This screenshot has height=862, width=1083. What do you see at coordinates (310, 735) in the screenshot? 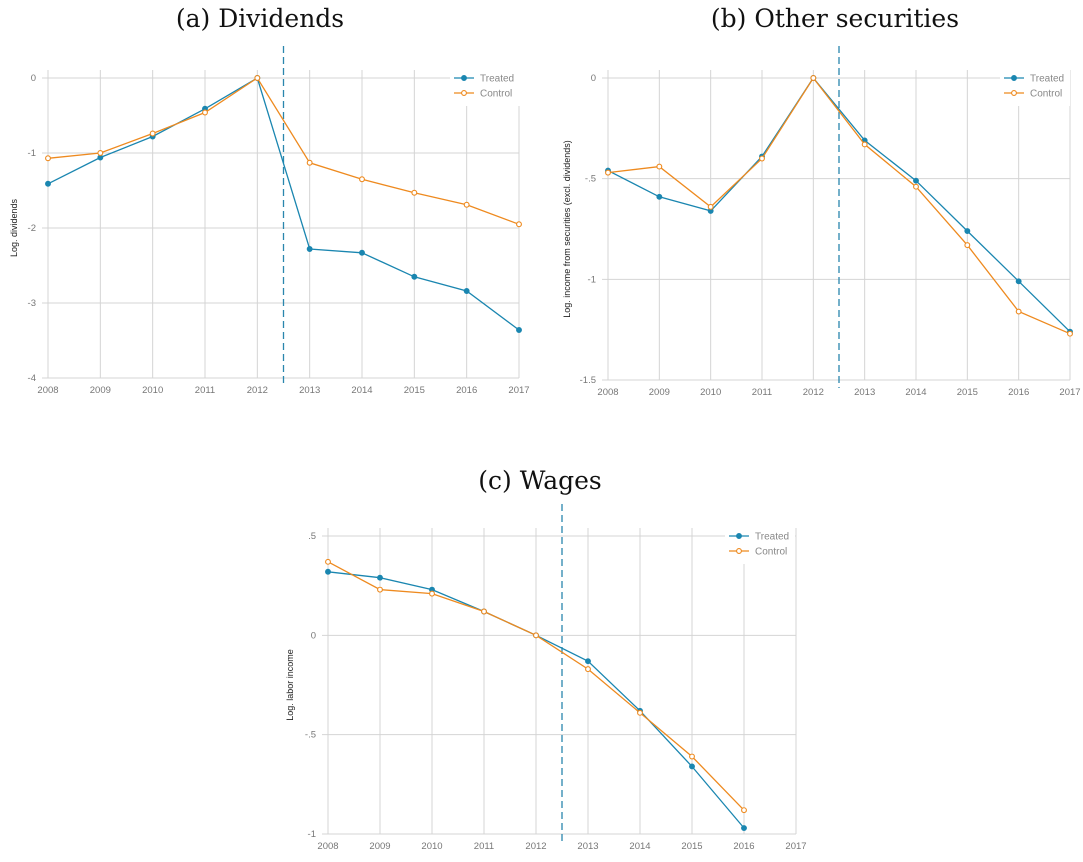
I see `y-tick-label: -.5` at bounding box center [310, 735].